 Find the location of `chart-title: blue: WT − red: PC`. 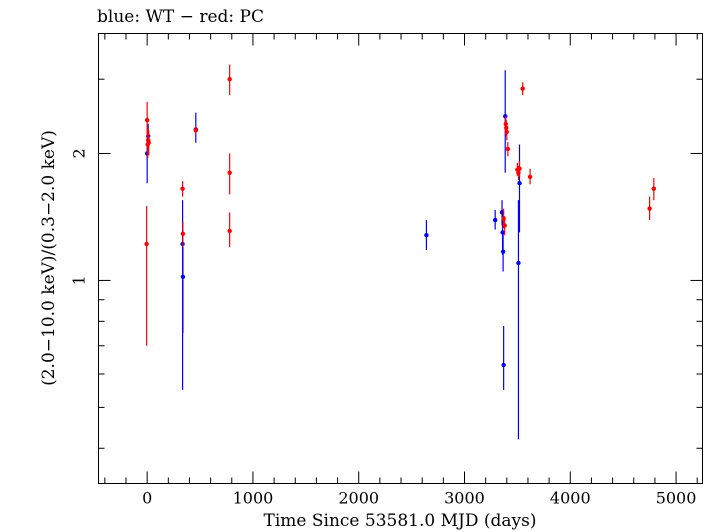

chart-title: blue: WT − red: PC is located at coordinates (180, 17).